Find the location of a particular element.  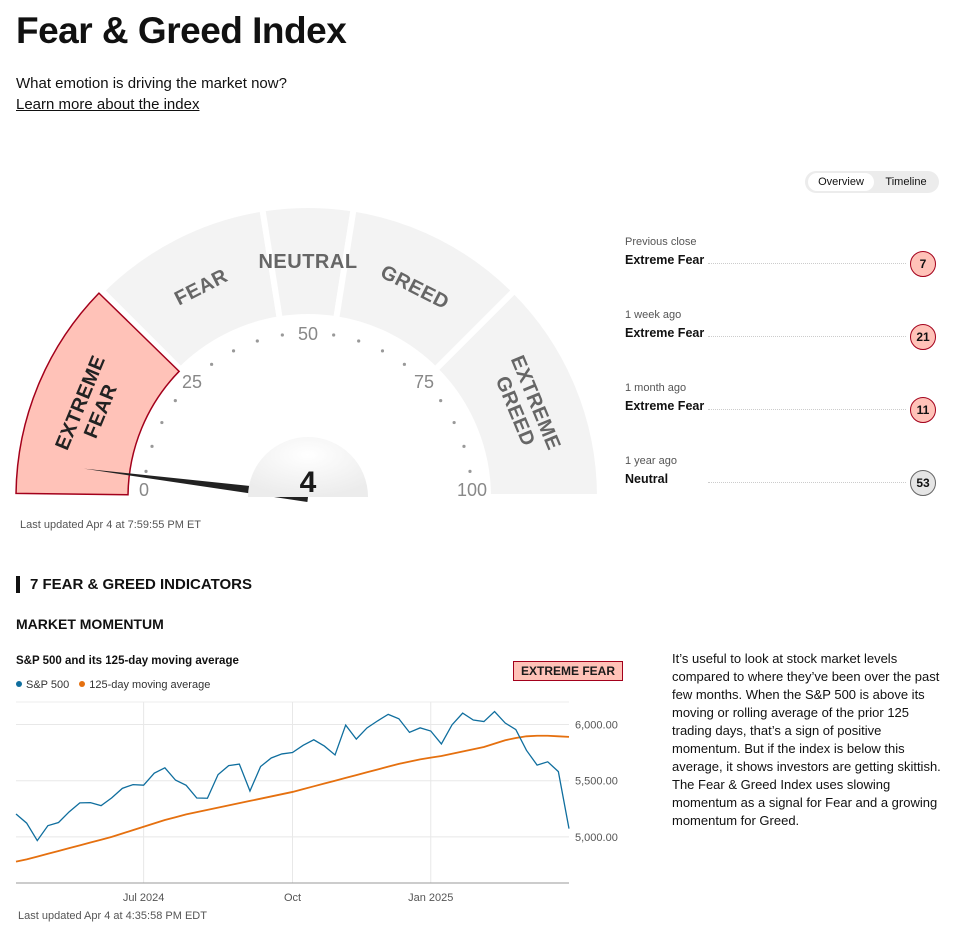

gauge-segment is located at coordinates (517, 393).